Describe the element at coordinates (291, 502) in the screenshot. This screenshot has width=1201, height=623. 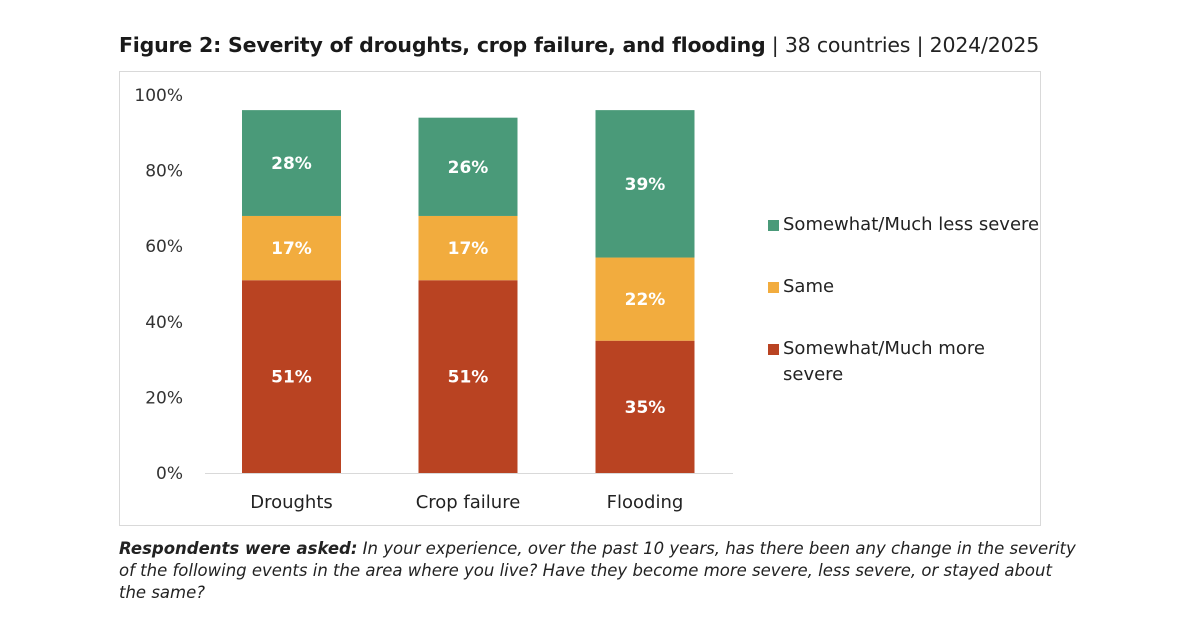
I see `x-tick-label: Droughts` at that location.